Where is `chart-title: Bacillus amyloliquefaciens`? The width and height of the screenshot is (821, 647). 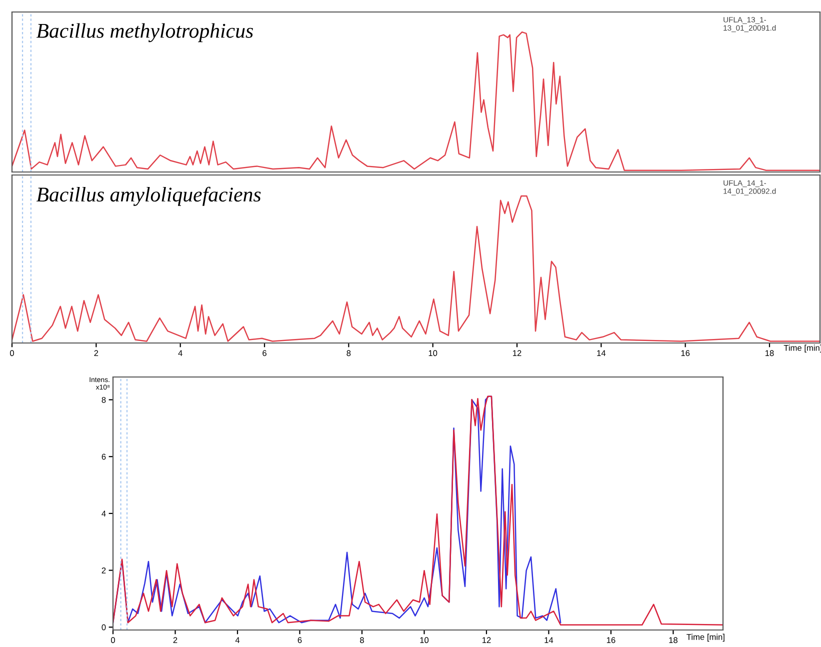
chart-title: Bacillus amyloliquefaciens is located at coordinates (148, 196).